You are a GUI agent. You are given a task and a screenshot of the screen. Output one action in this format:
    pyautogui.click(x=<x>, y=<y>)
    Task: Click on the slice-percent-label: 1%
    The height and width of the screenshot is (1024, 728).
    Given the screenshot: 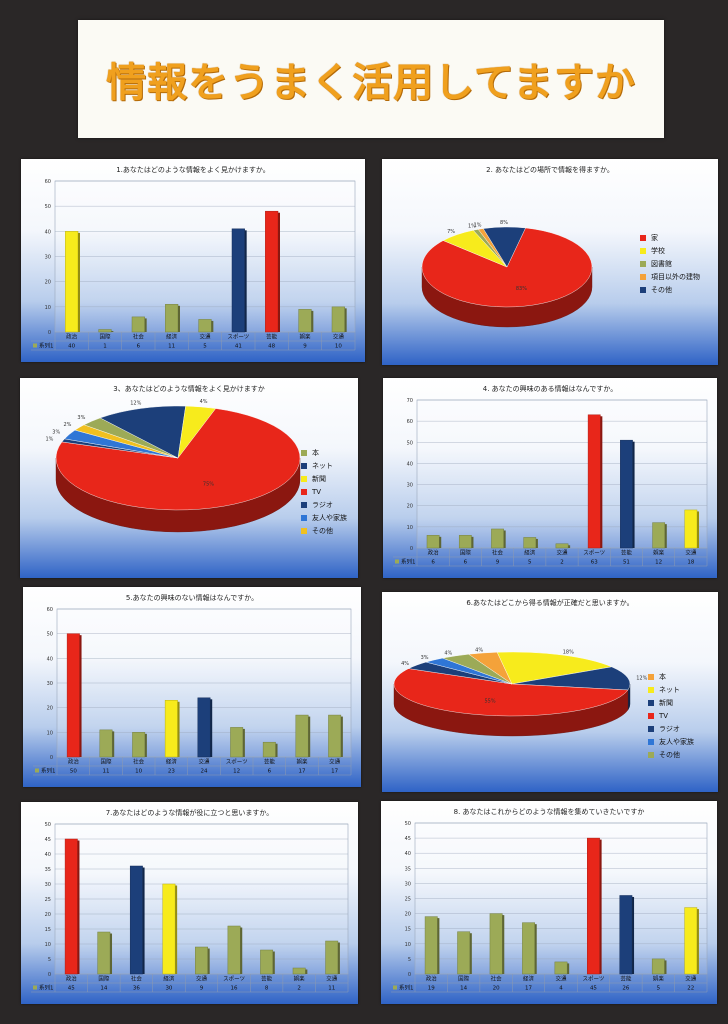 What is the action you would take?
    pyautogui.click(x=49, y=439)
    